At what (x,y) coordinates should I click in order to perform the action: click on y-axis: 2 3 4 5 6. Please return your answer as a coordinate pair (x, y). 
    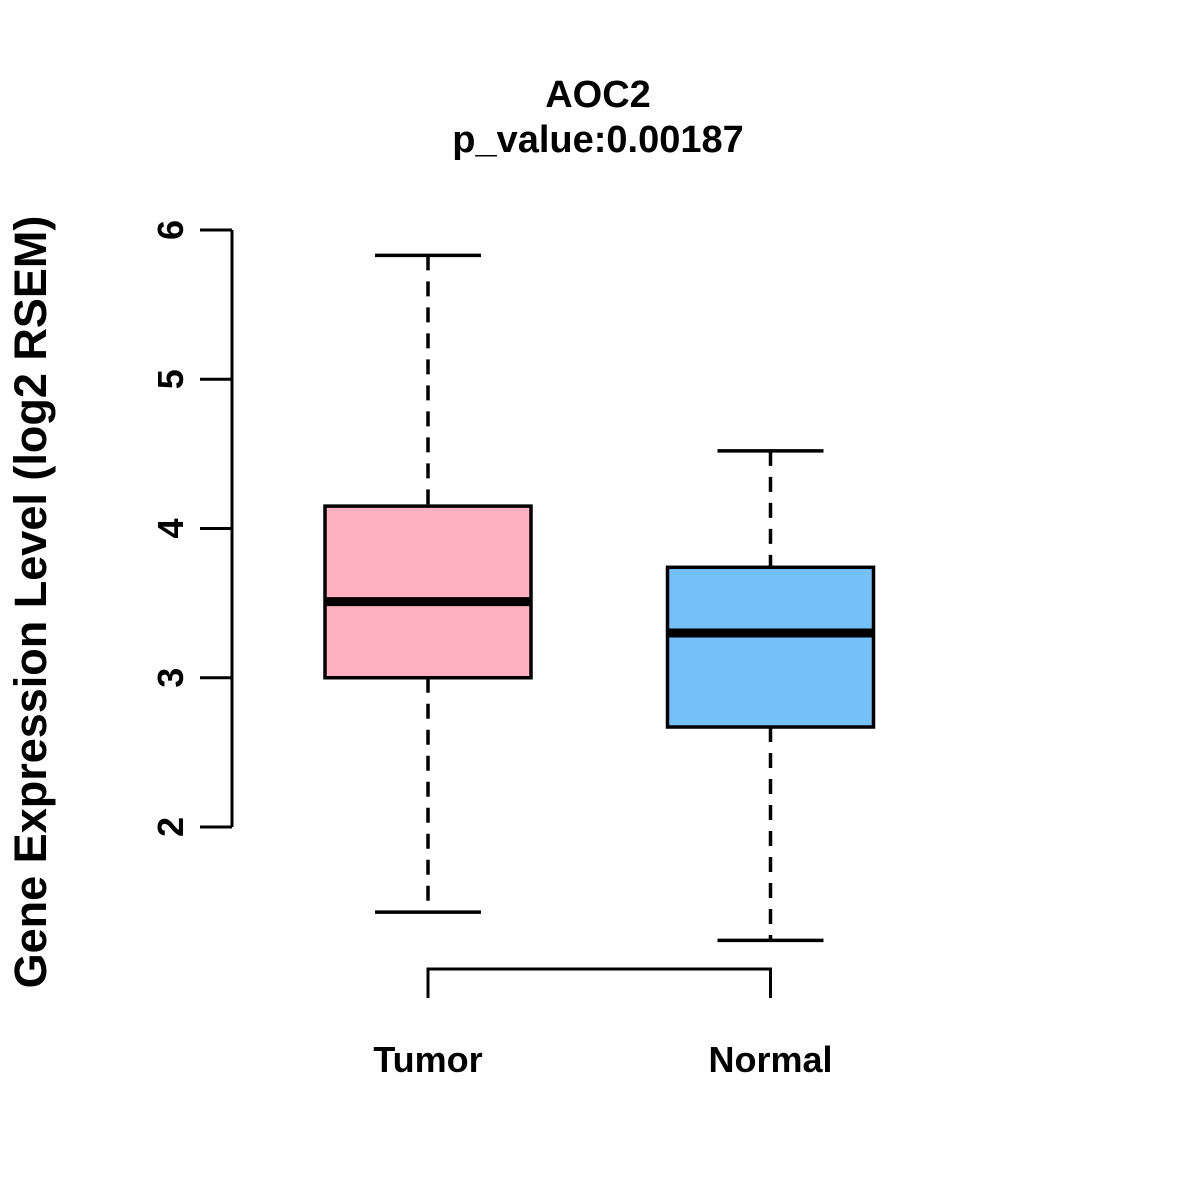
    Looking at the image, I should click on (192, 528).